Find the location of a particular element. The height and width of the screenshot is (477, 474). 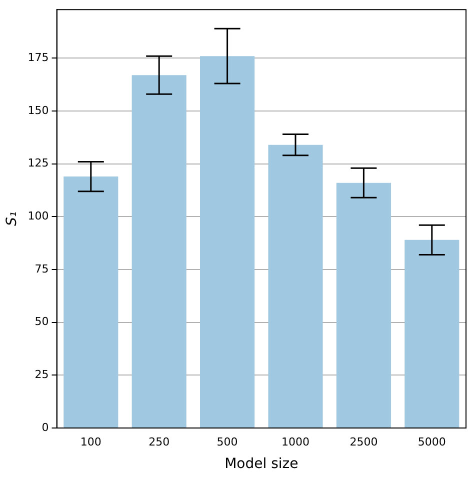

y-tick-label: 100 is located at coordinates (38, 216).